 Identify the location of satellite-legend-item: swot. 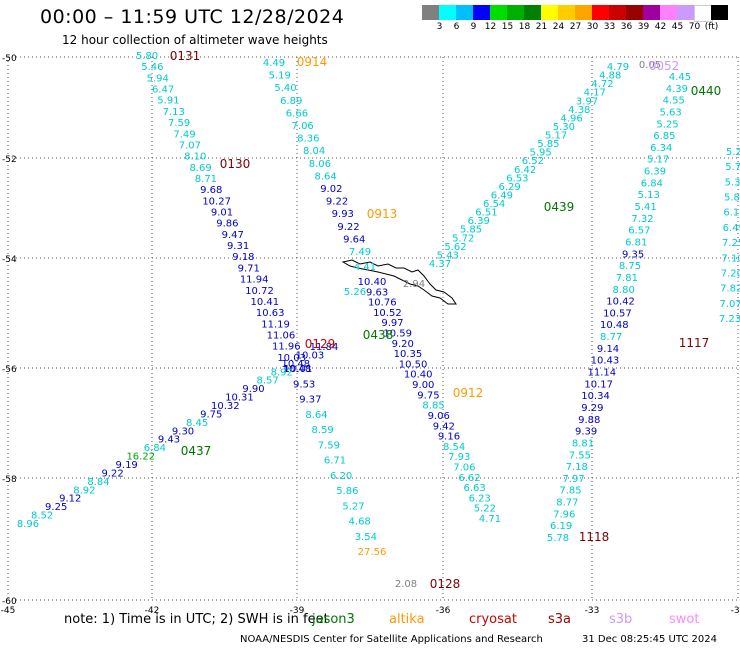
(684, 619).